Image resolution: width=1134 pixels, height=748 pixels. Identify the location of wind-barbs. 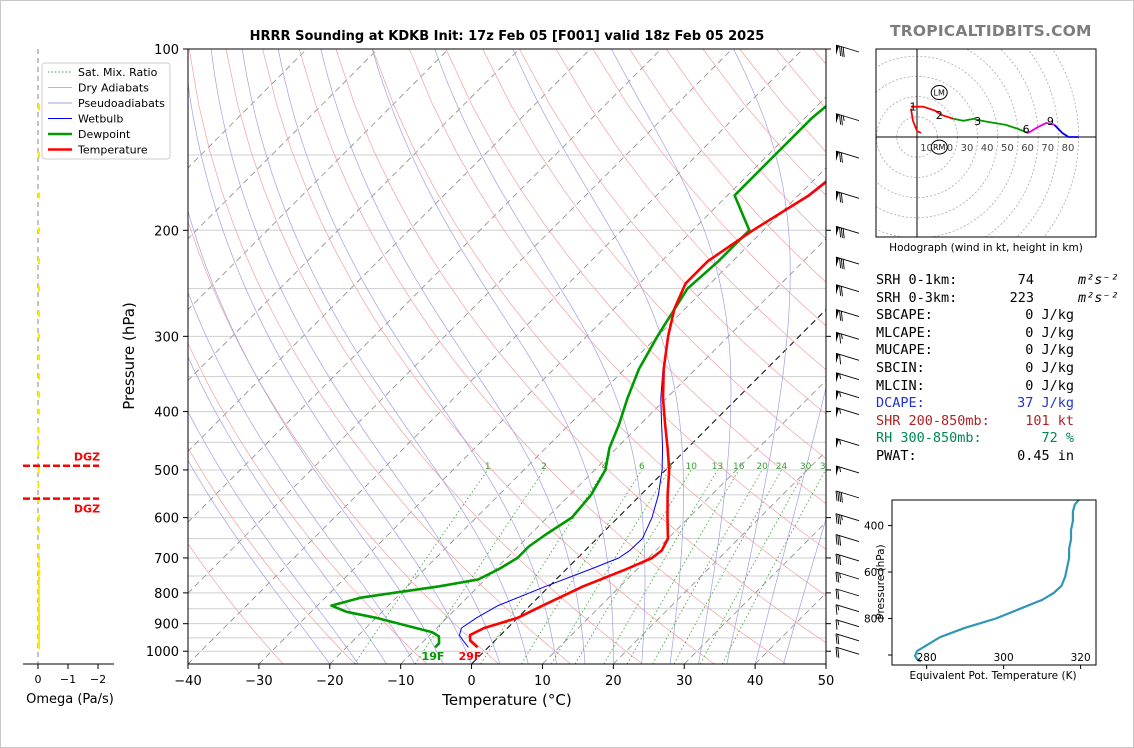
(847, 351).